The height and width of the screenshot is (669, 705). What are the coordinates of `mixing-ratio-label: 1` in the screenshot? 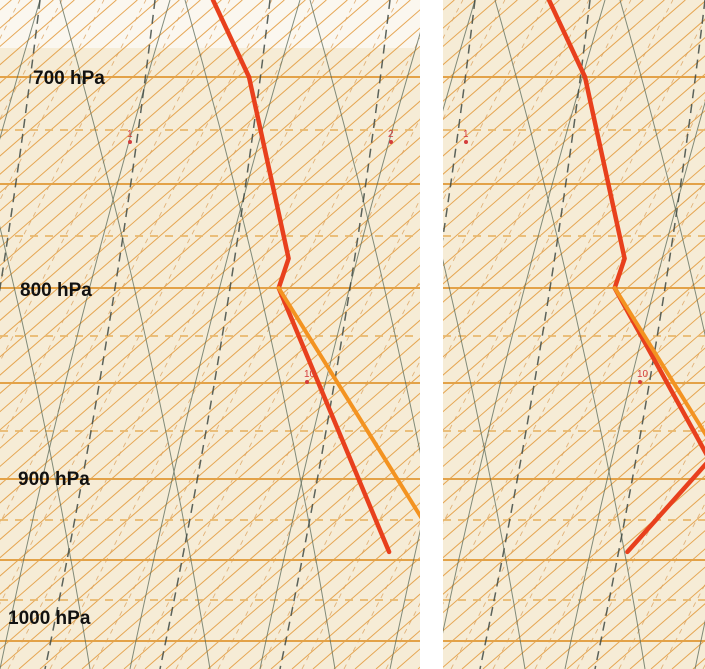 It's located at (130, 134).